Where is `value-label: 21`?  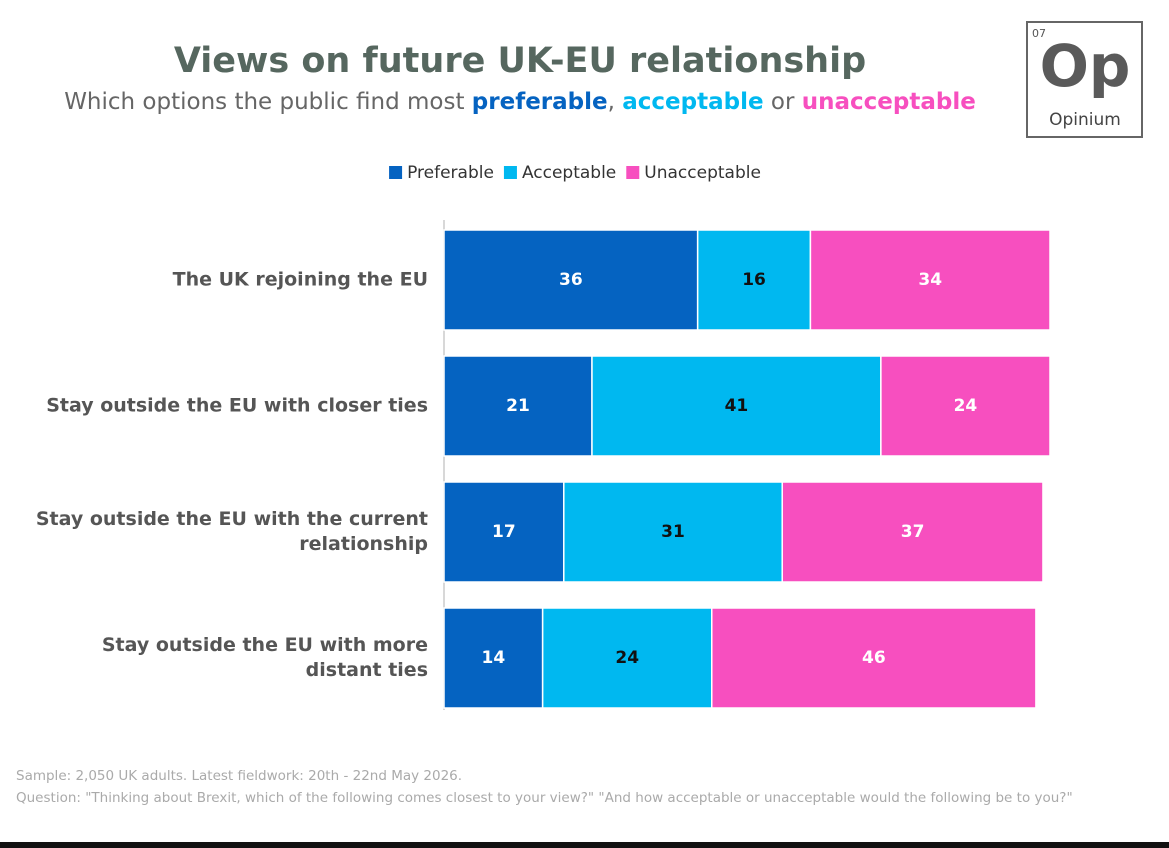 value-label: 21 is located at coordinates (518, 406).